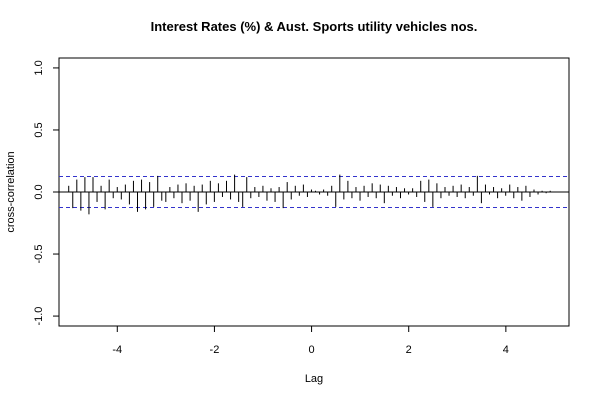 This screenshot has width=600, height=400. Describe the element at coordinates (312, 350) in the screenshot. I see `x-tick-label: 0` at that location.